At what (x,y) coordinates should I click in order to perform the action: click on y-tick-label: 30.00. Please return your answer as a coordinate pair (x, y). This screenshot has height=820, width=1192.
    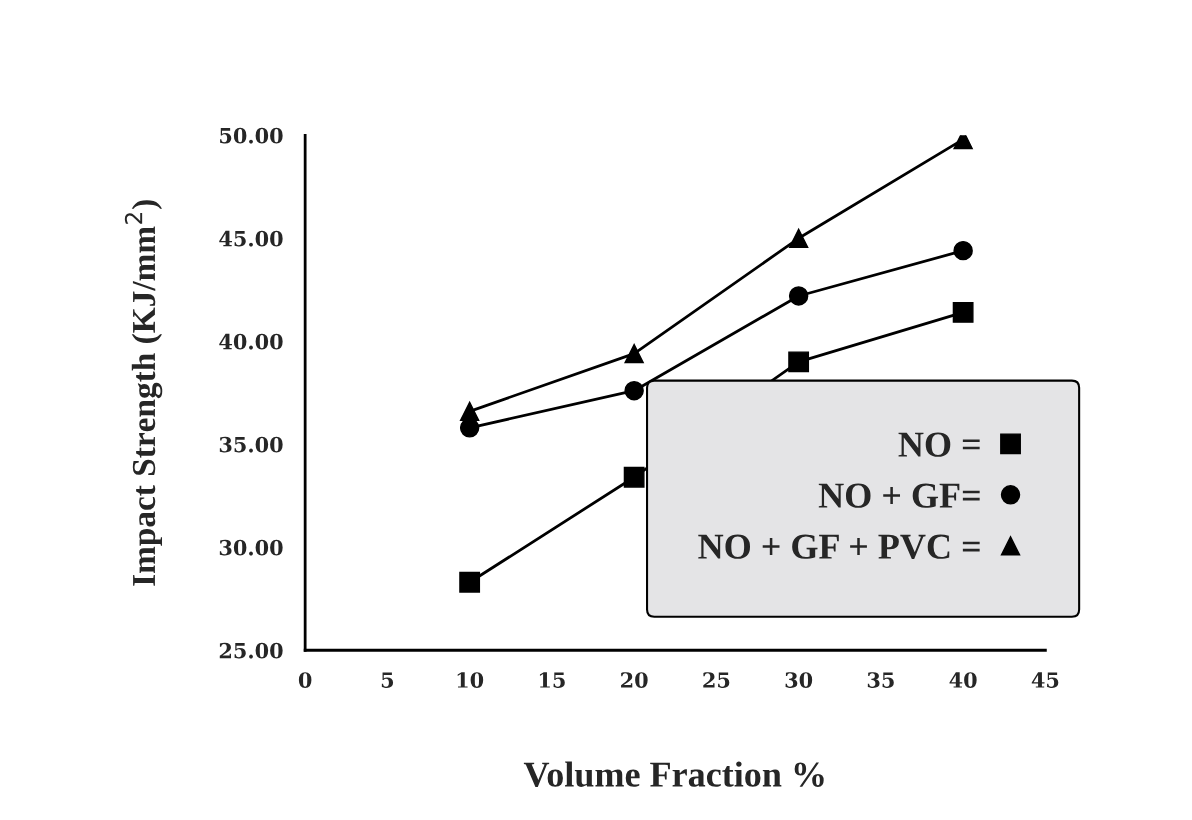
    Looking at the image, I should click on (251, 547).